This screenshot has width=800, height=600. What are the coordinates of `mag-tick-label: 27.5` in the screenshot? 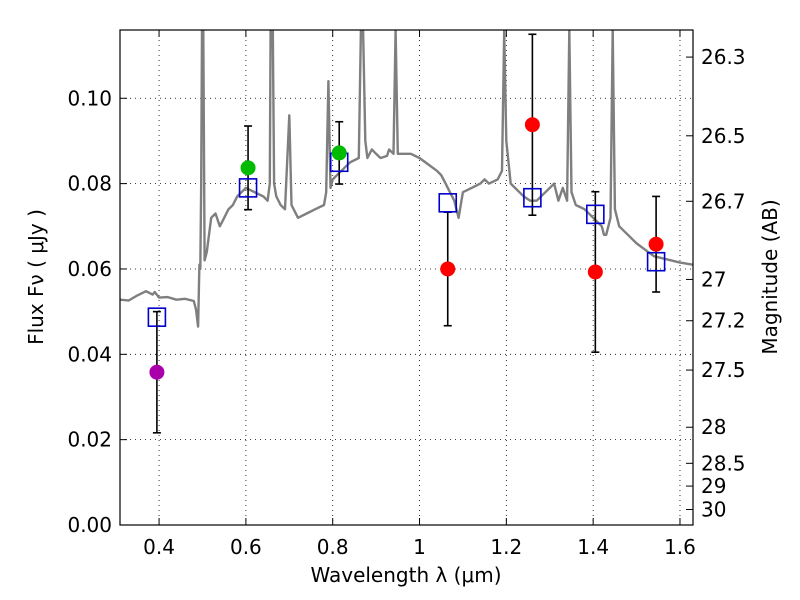 It's located at (723, 370).